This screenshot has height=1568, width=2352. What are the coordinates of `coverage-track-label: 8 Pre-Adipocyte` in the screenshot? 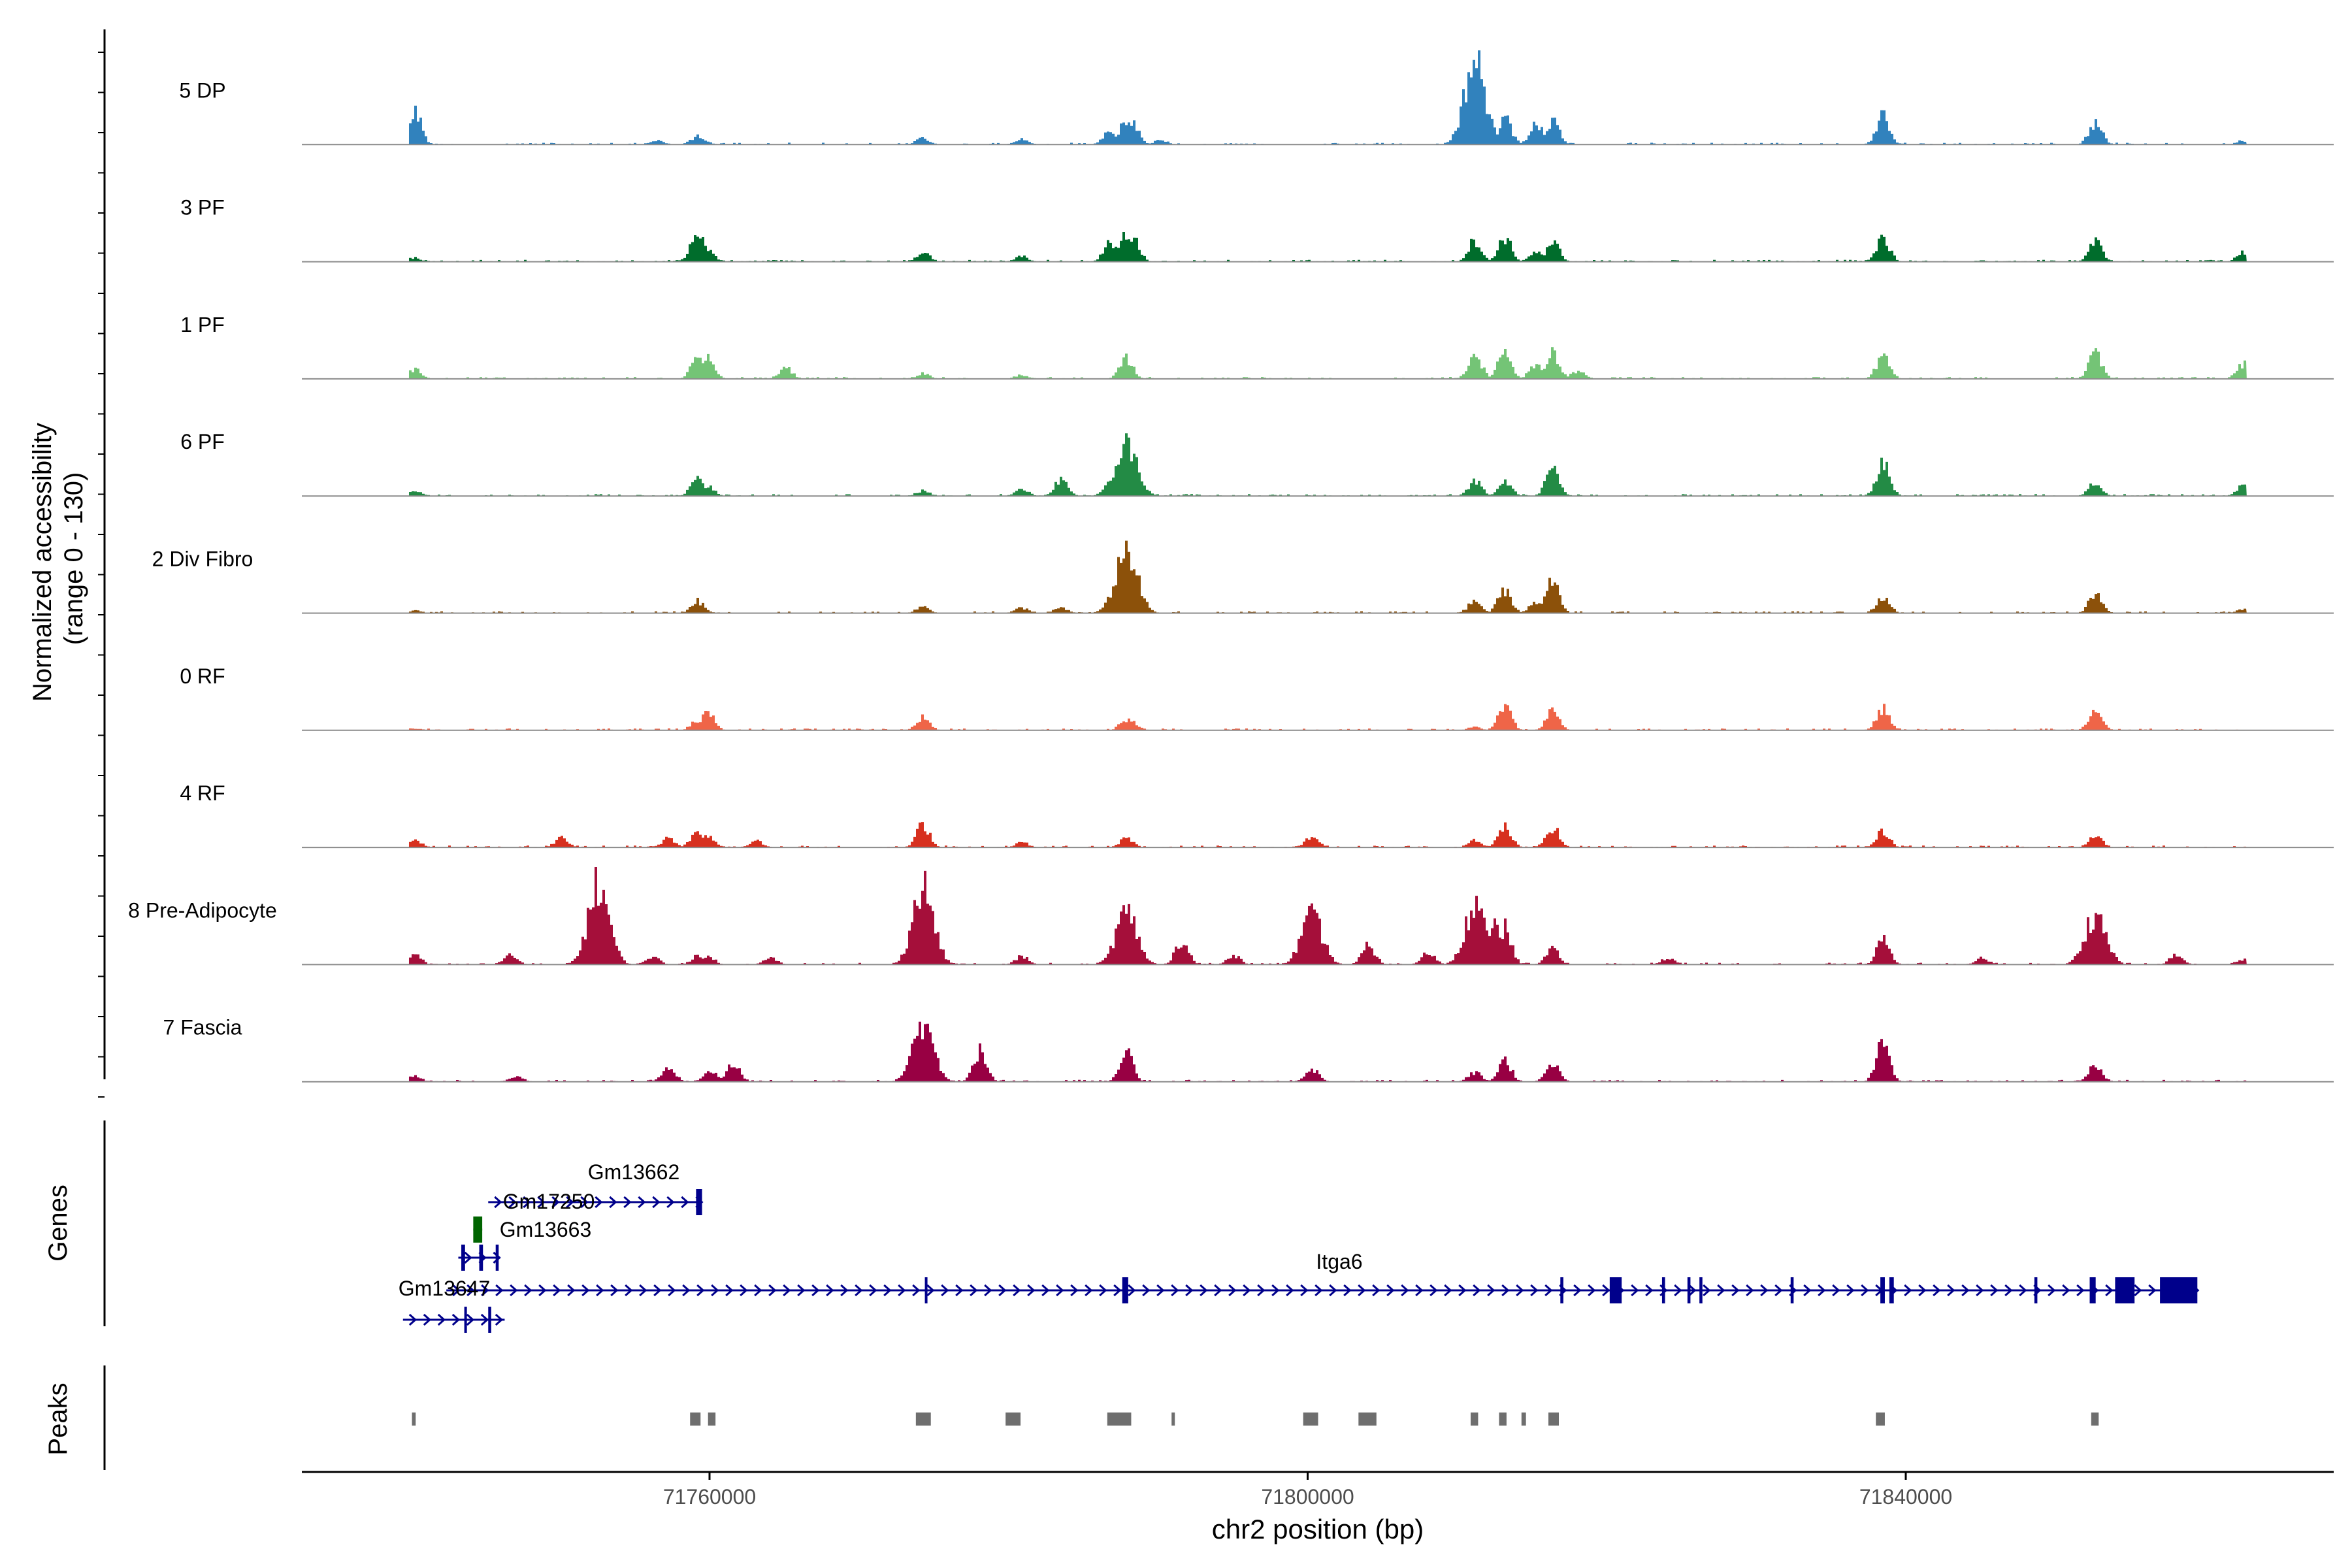 It's located at (202, 910).